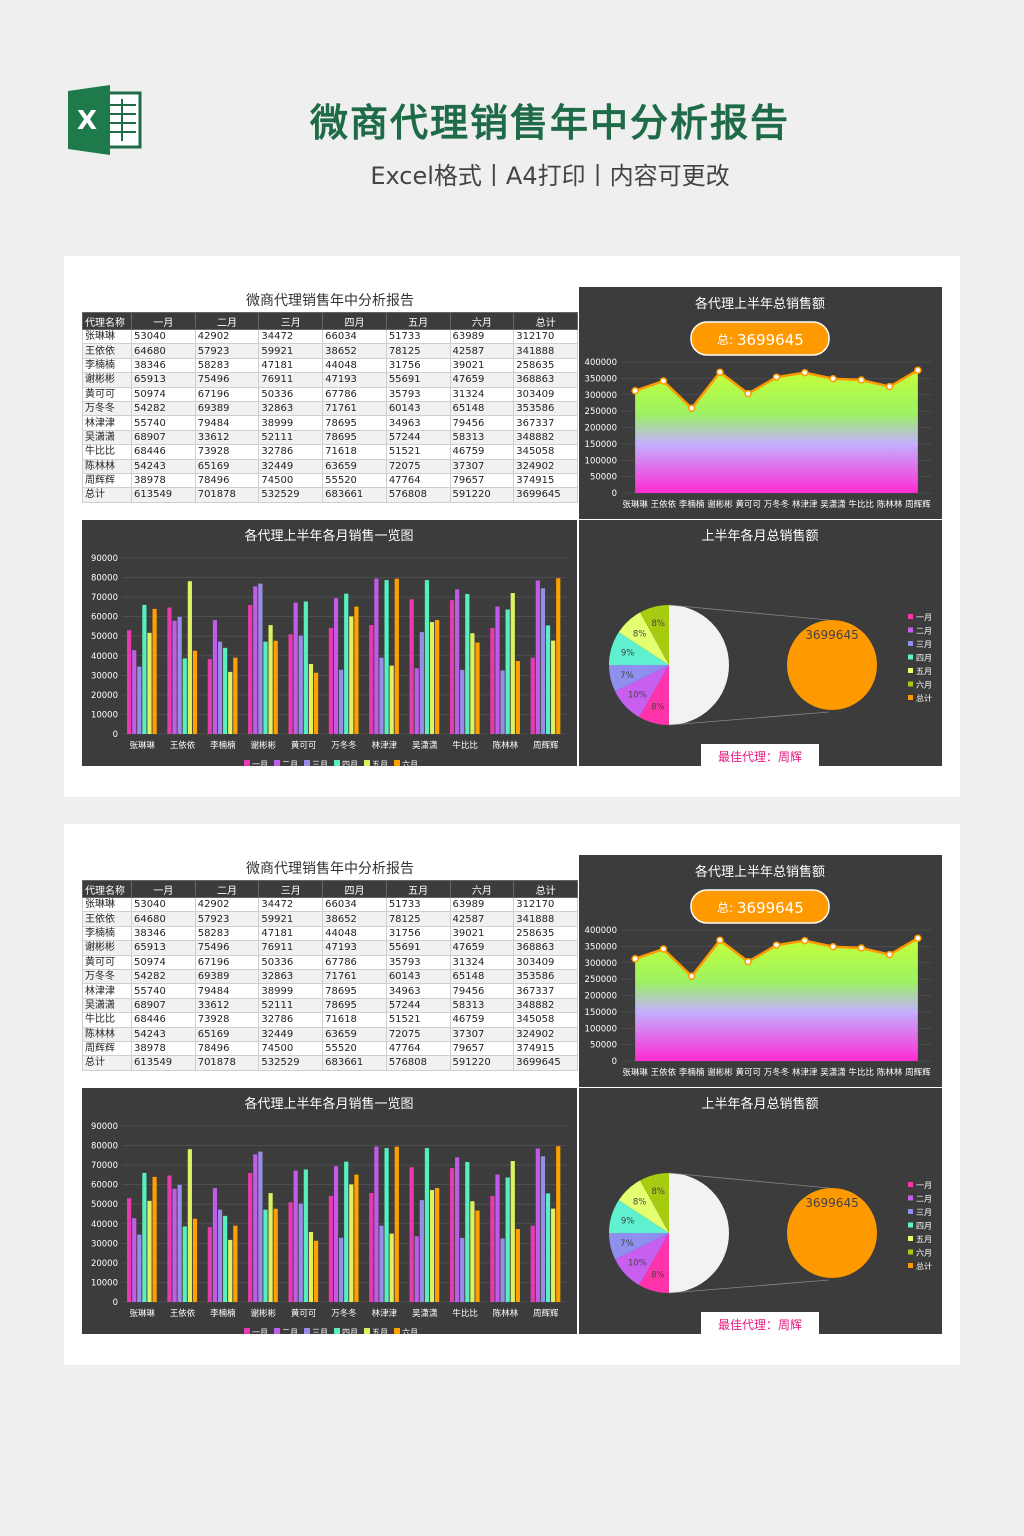 The height and width of the screenshot is (1536, 1024). What do you see at coordinates (664, 1072) in the screenshot?
I see `x-tick-label: 王依依` at bounding box center [664, 1072].